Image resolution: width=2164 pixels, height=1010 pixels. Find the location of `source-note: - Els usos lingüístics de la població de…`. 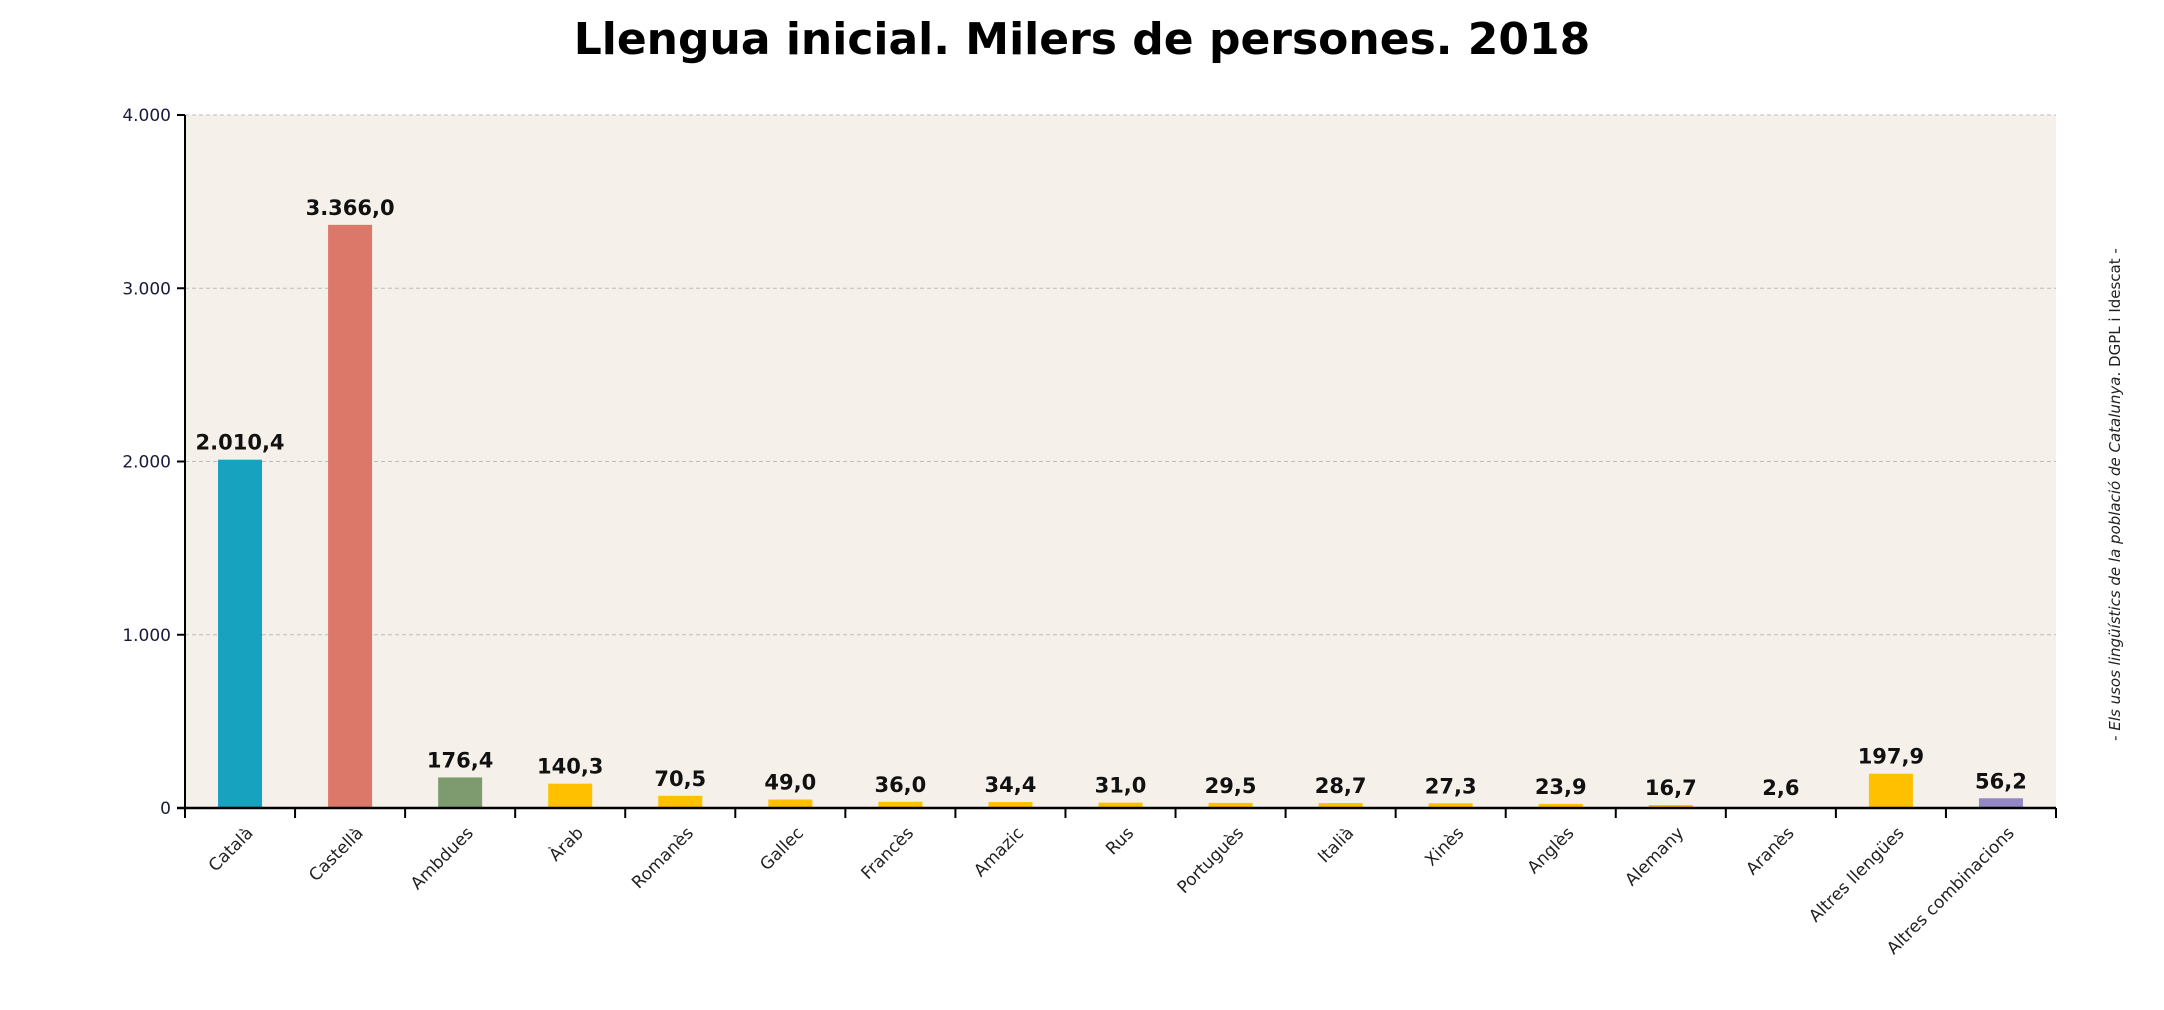

source-note: - Els usos lingüístics de la població de… is located at coordinates (2115, 494).